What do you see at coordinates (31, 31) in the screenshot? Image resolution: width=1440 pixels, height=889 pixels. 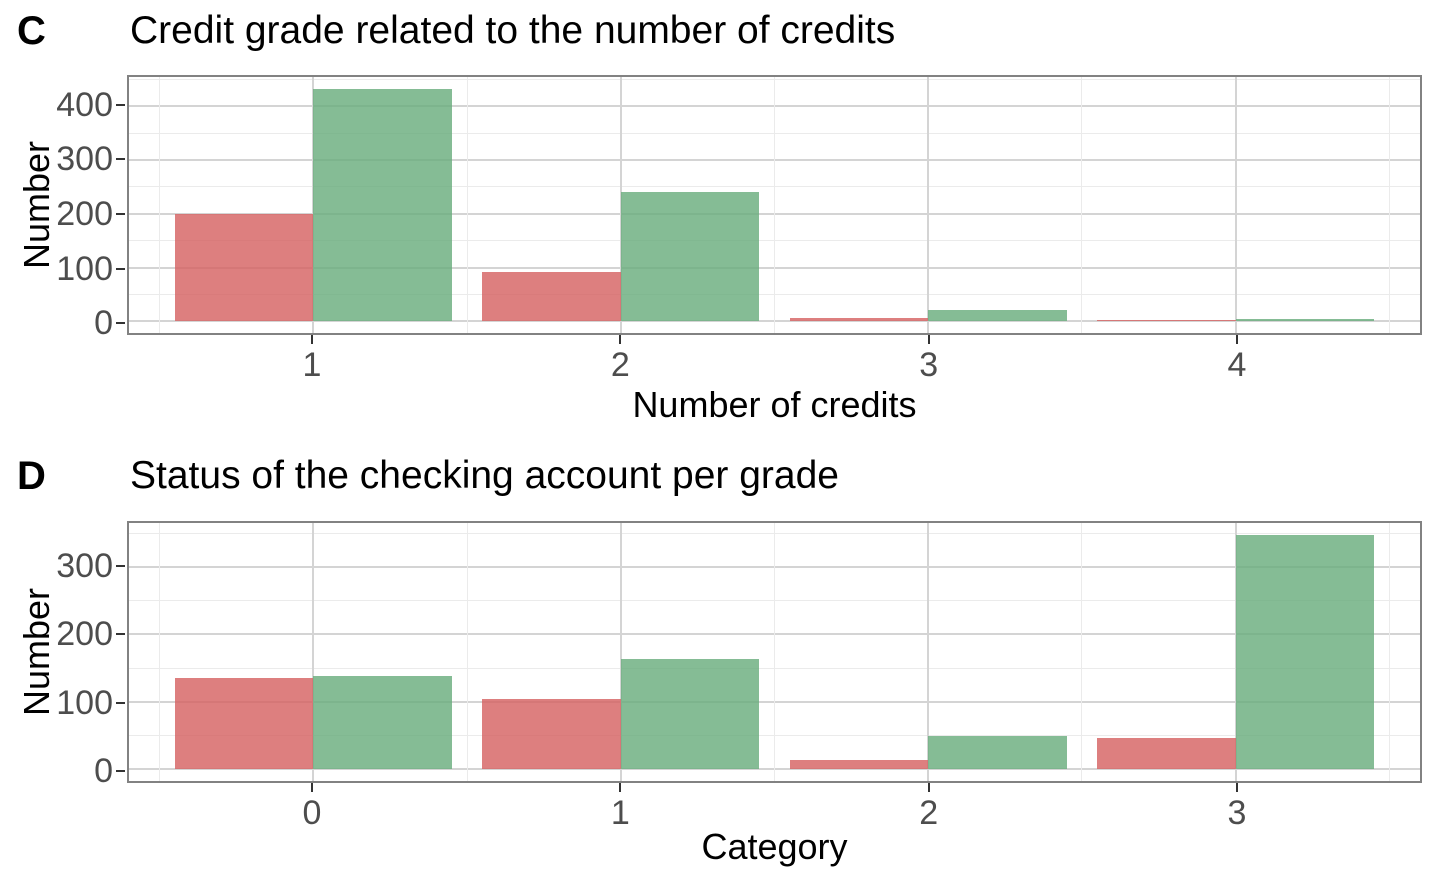 I see `panel-tag-c: C` at bounding box center [31, 31].